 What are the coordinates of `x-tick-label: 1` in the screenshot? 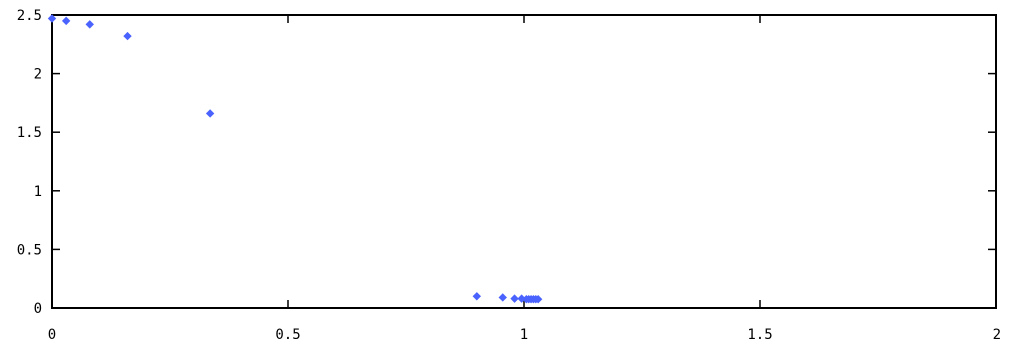 It's located at (524, 335).